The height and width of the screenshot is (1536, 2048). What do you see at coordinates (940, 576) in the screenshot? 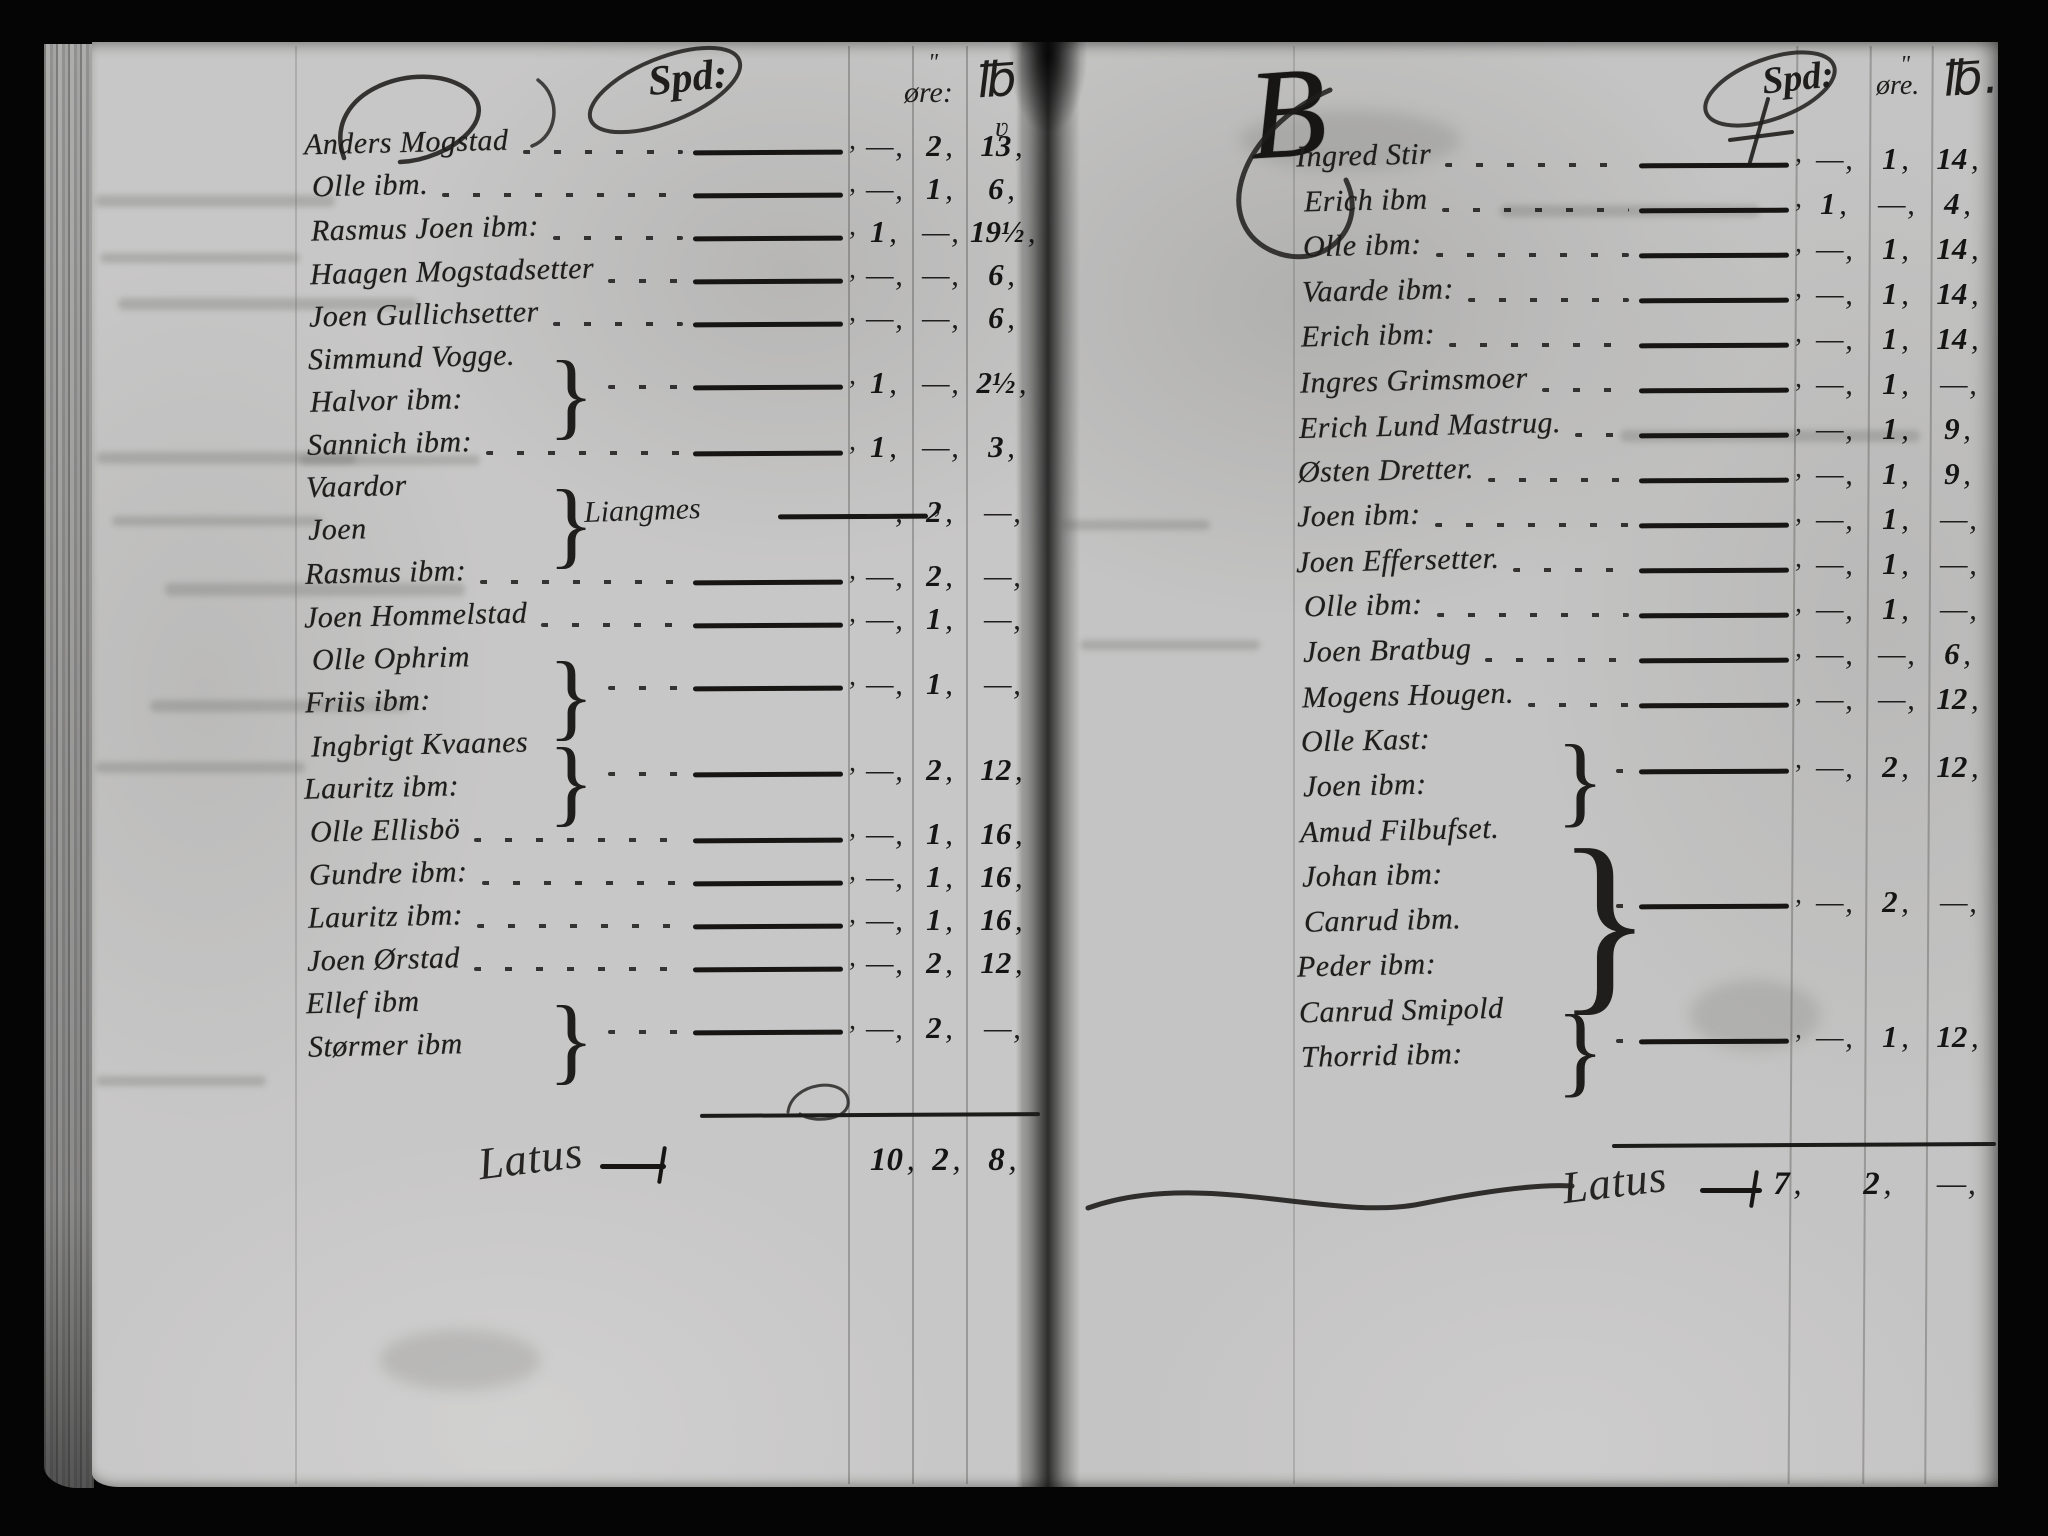
I see `amount-cell: 2` at bounding box center [940, 576].